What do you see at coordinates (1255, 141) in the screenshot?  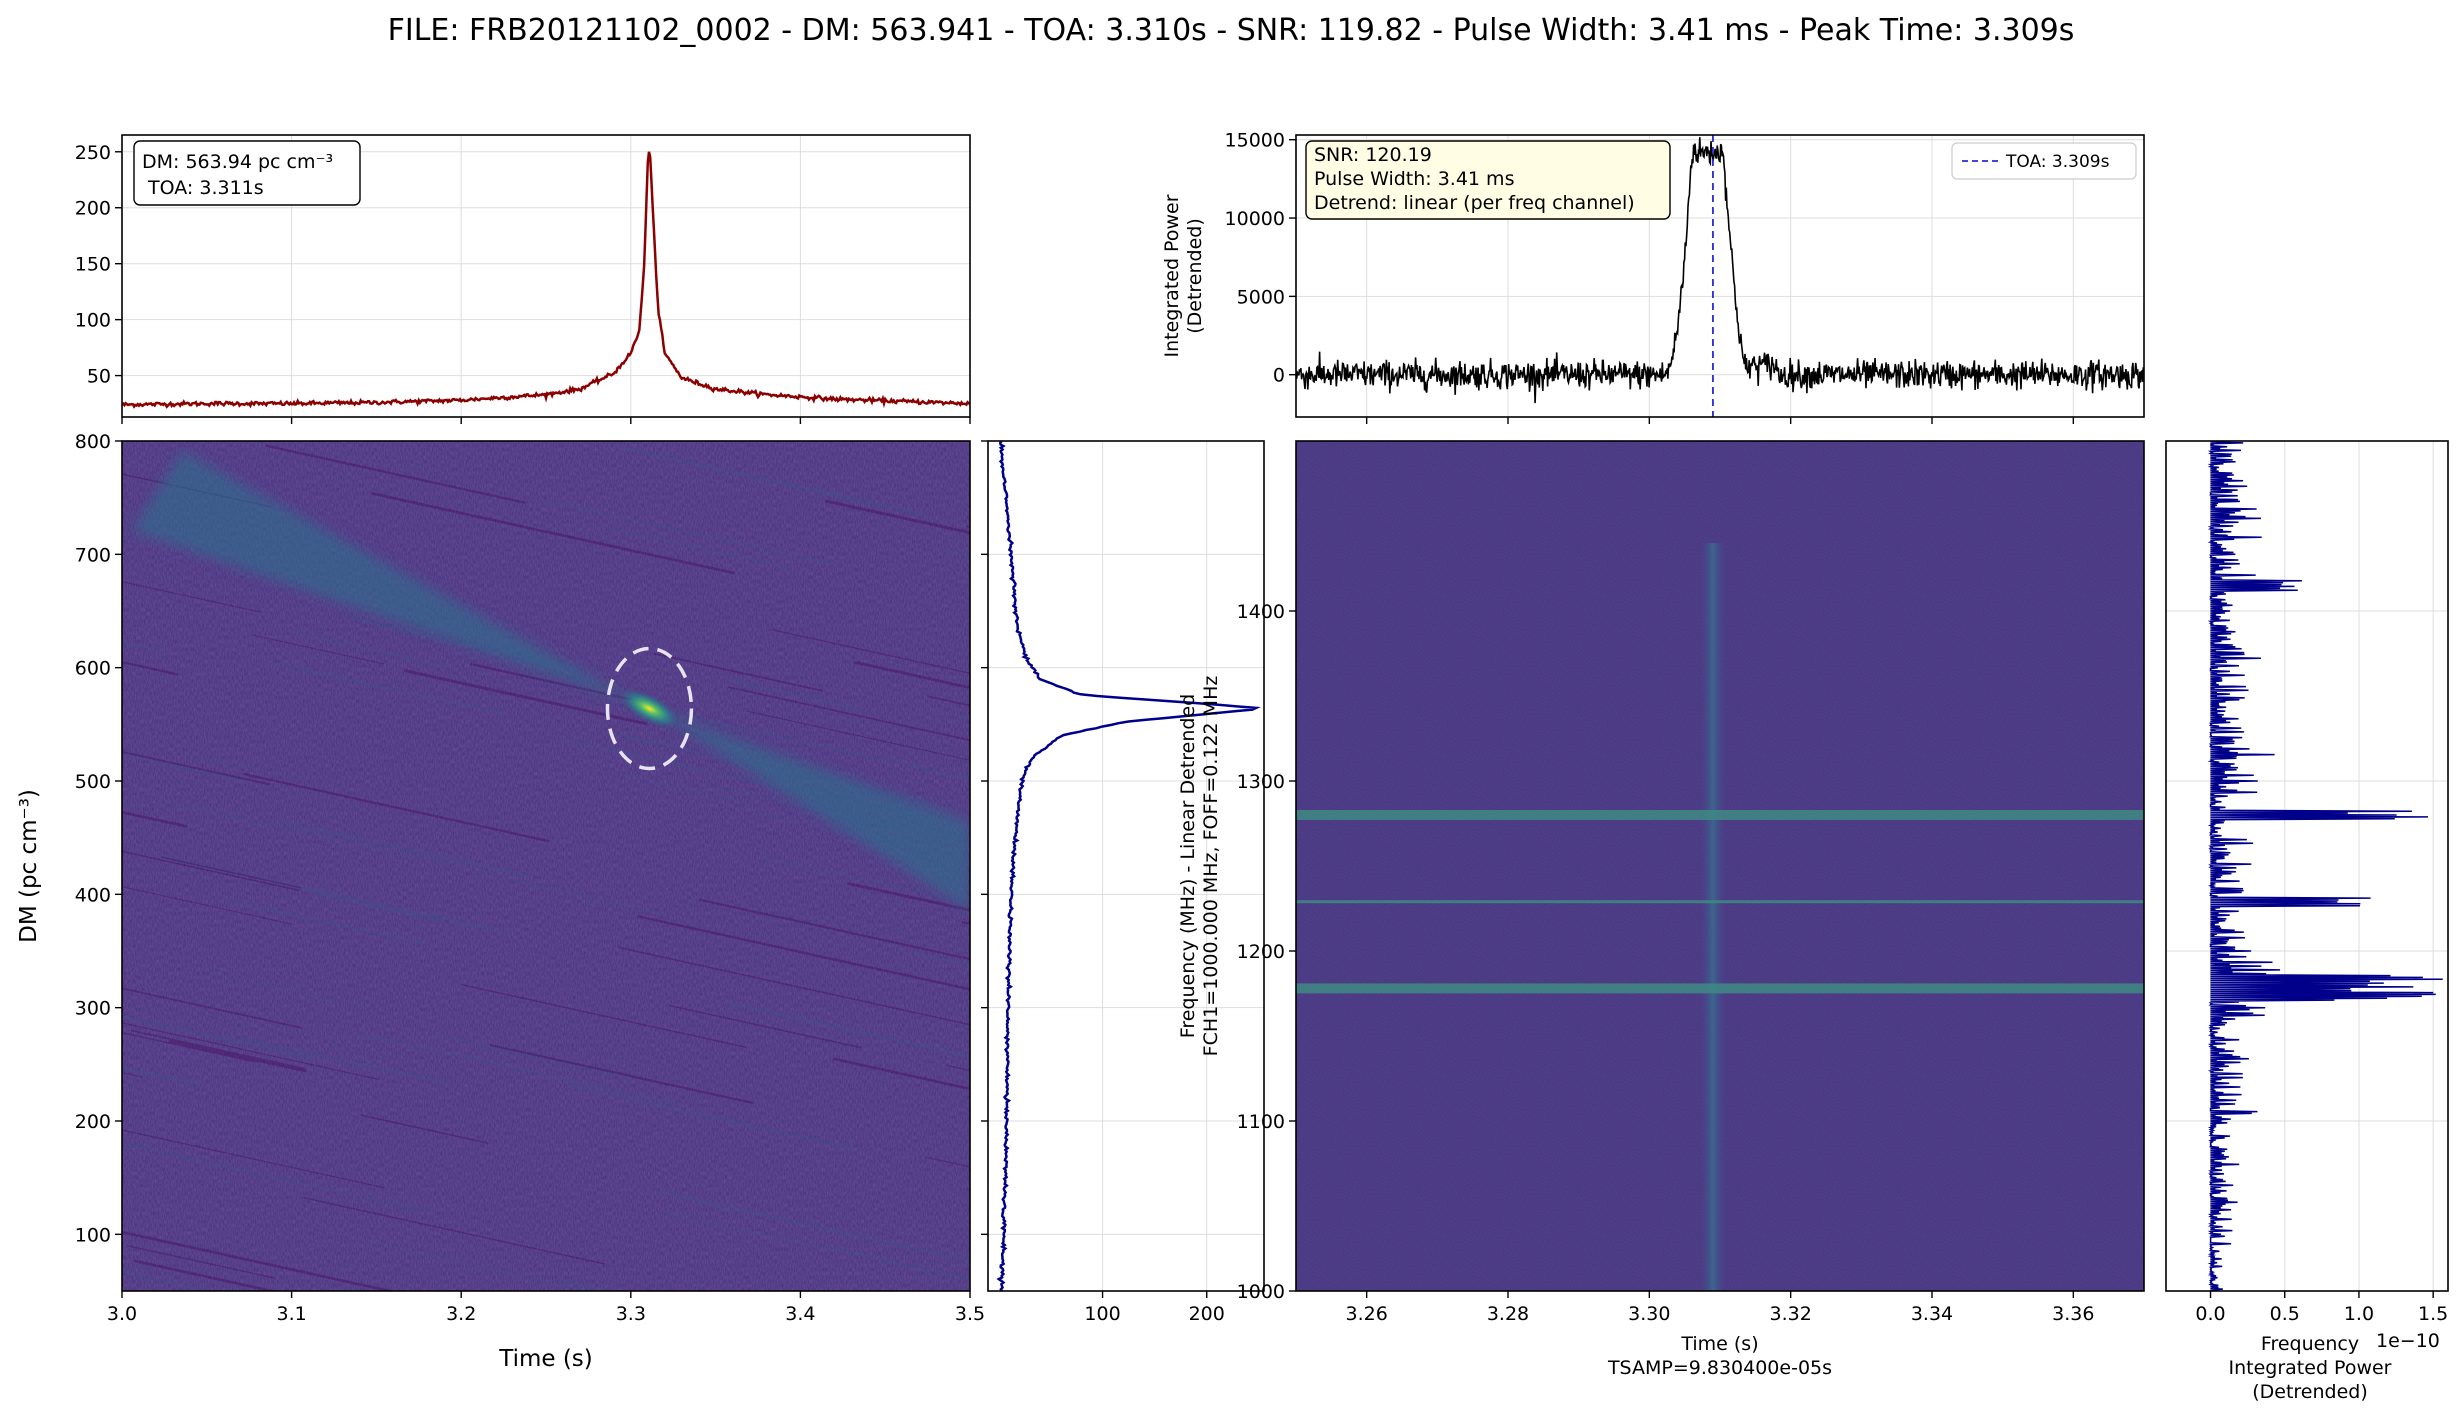 I see `y-tick-label: 15000` at bounding box center [1255, 141].